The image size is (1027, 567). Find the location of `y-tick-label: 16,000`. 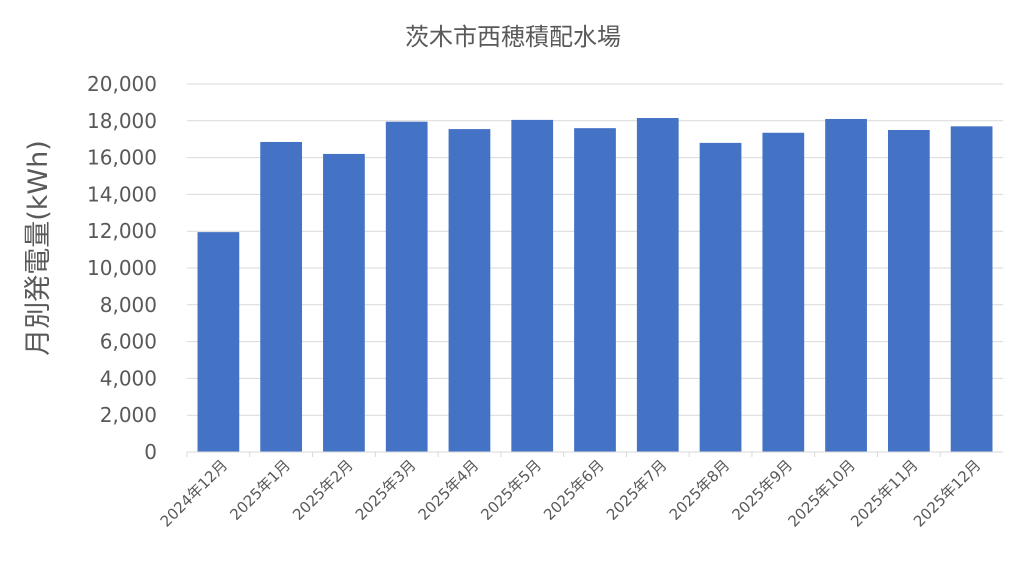

y-tick-label: 16,000 is located at coordinates (122, 158).